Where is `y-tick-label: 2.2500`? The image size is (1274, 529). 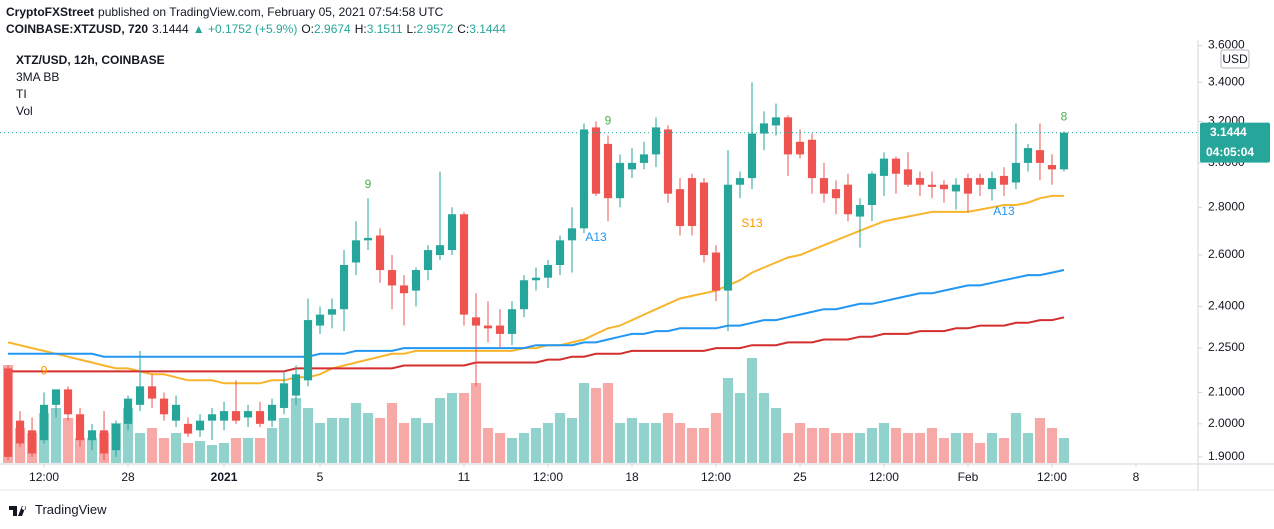
y-tick-label: 2.2500 is located at coordinates (1226, 347).